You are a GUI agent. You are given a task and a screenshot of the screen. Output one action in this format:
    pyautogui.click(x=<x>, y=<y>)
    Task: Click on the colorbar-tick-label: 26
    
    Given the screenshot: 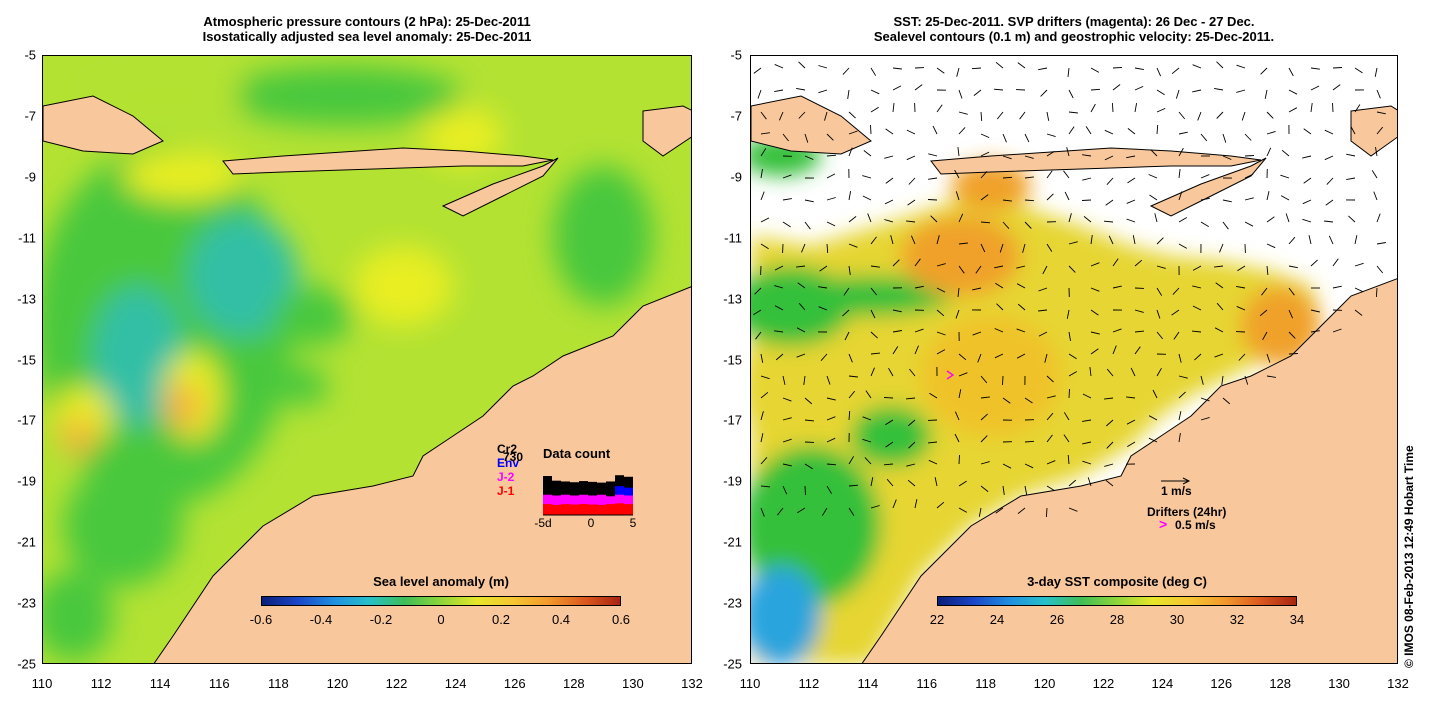 What is the action you would take?
    pyautogui.click(x=1057, y=619)
    